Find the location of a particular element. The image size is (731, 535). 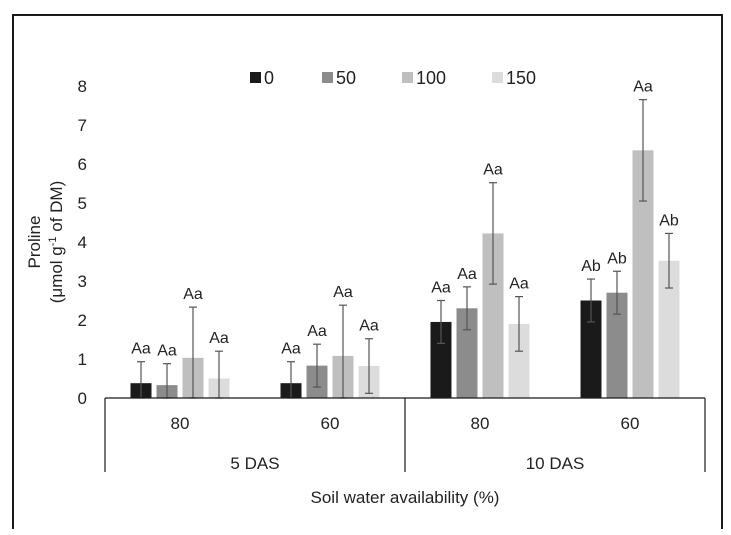

y-axis-title-line2: (μmol g-1 of DM) is located at coordinates (56, 242).